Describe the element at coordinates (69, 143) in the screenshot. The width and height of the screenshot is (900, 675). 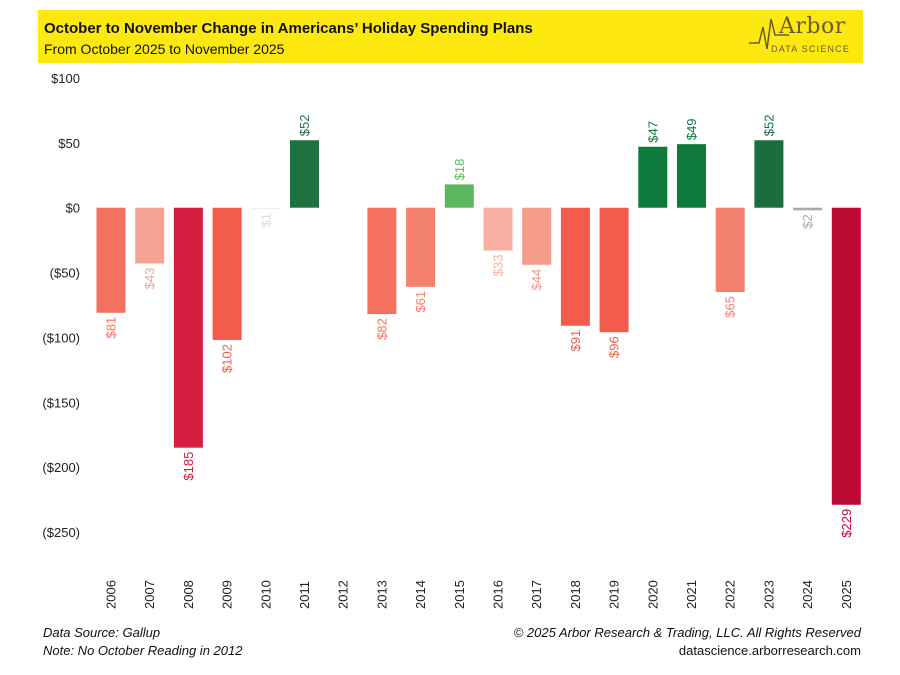
I see `y-tick-label: $50` at that location.